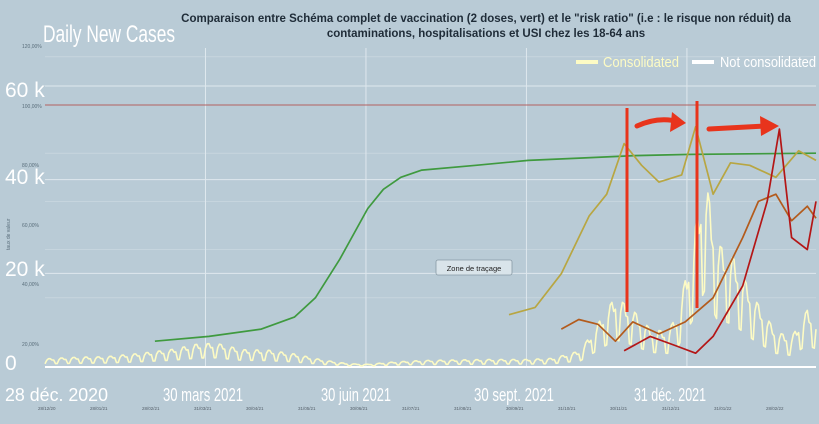 This screenshot has height=424, width=819. What do you see at coordinates (255, 408) in the screenshot?
I see `date-tick-label: 30/04/21` at bounding box center [255, 408].